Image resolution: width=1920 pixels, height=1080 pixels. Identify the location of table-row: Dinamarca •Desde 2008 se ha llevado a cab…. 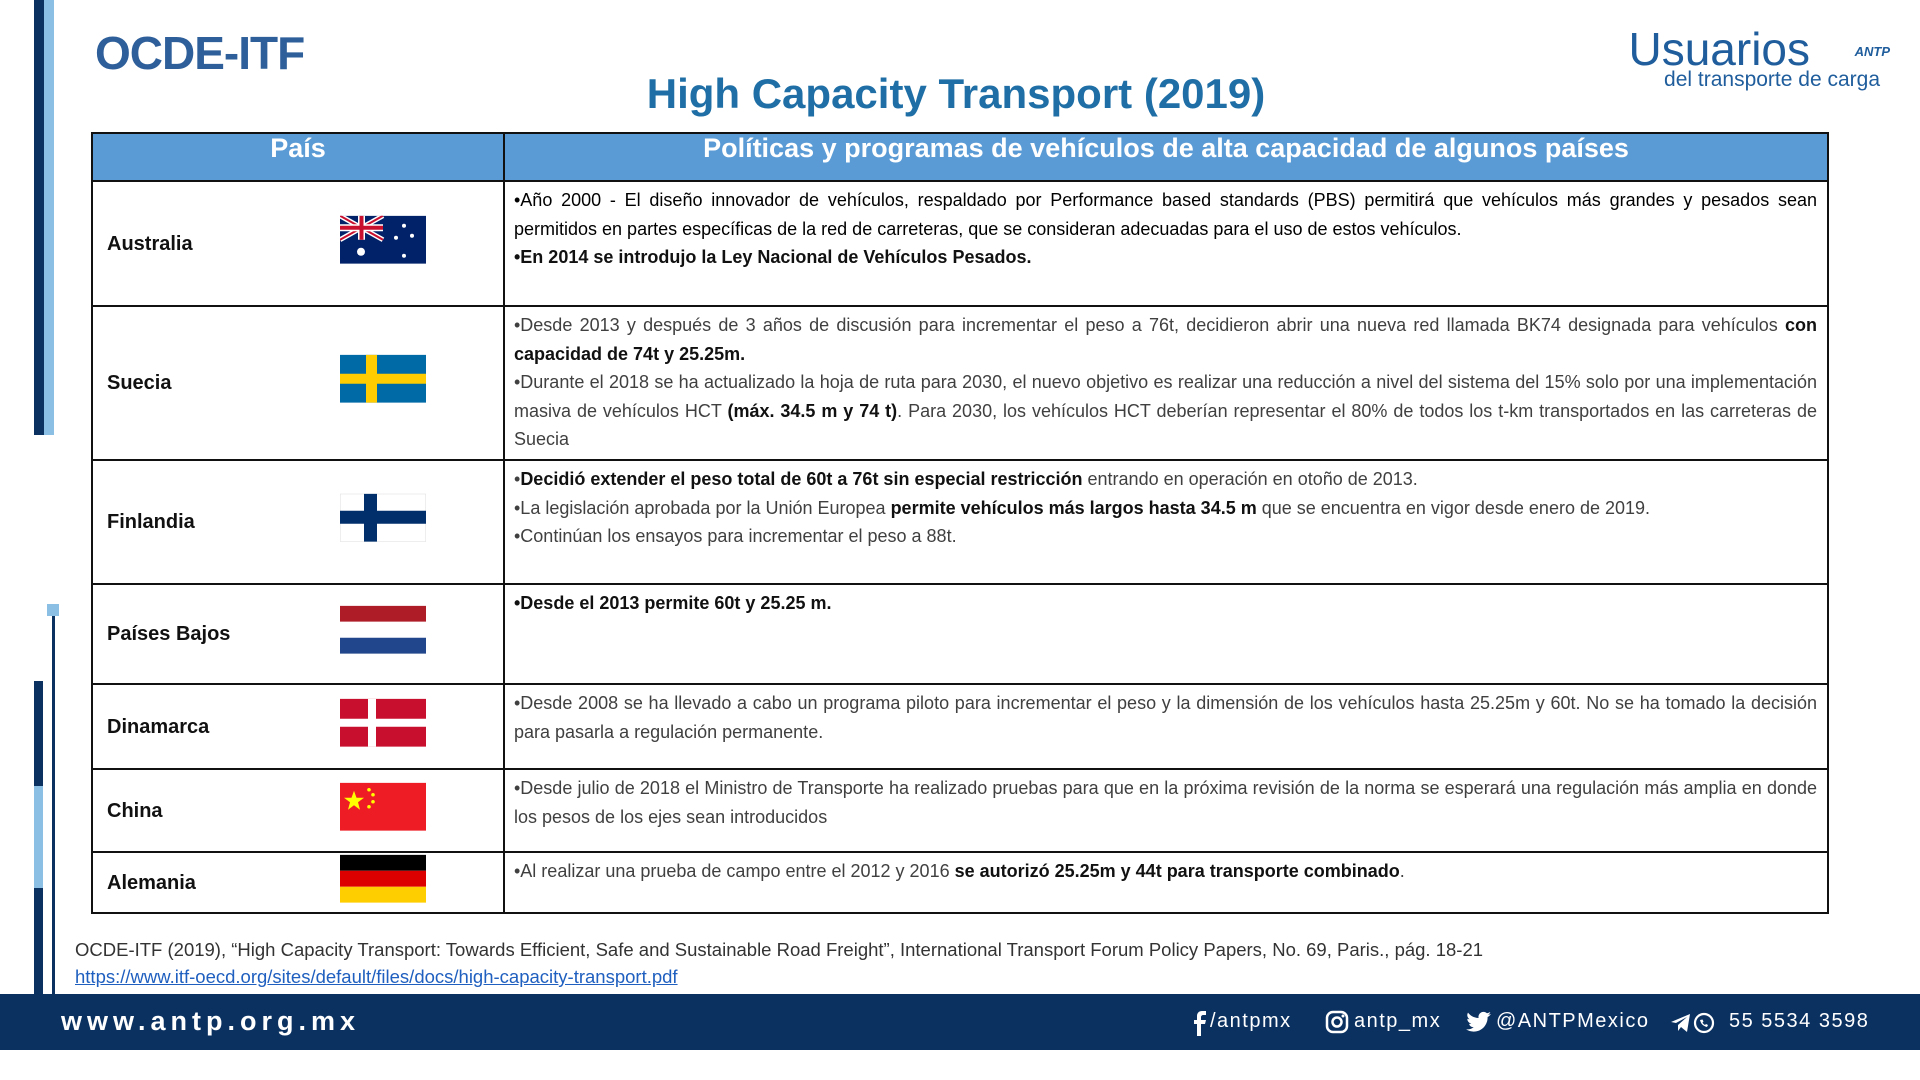
(960, 726).